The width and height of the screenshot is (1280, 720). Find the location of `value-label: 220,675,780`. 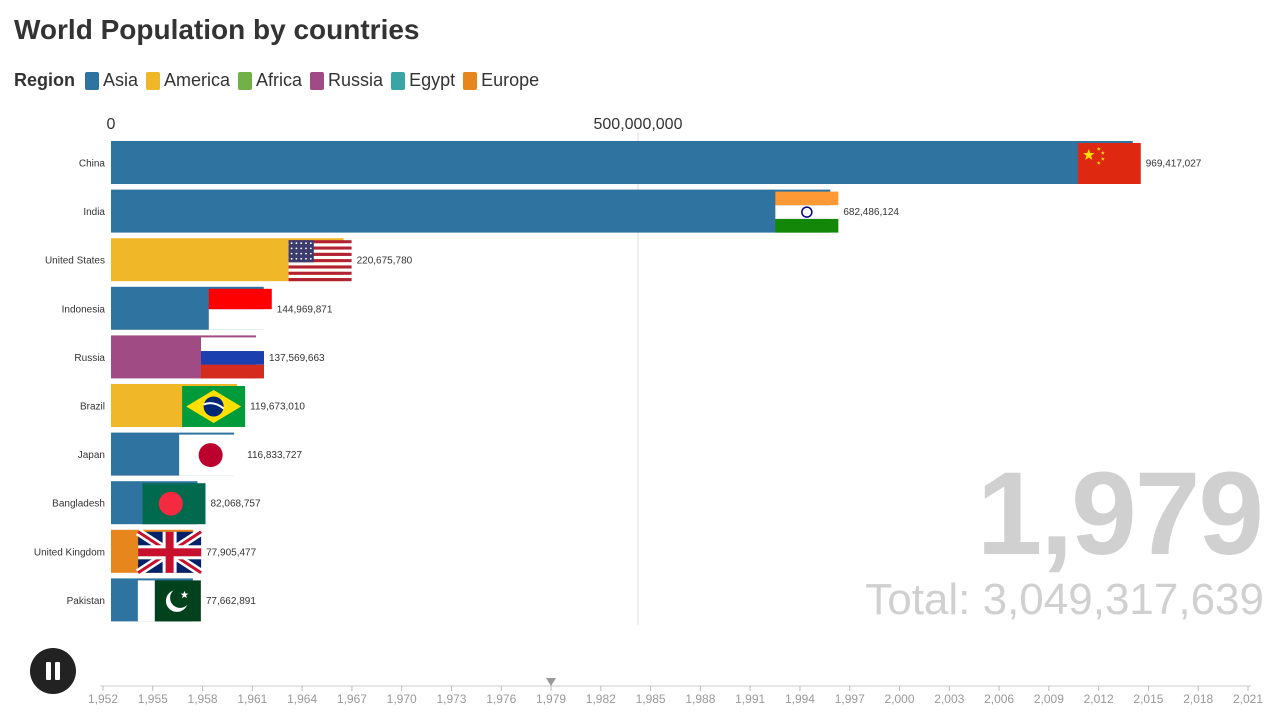

value-label: 220,675,780 is located at coordinates (385, 261).